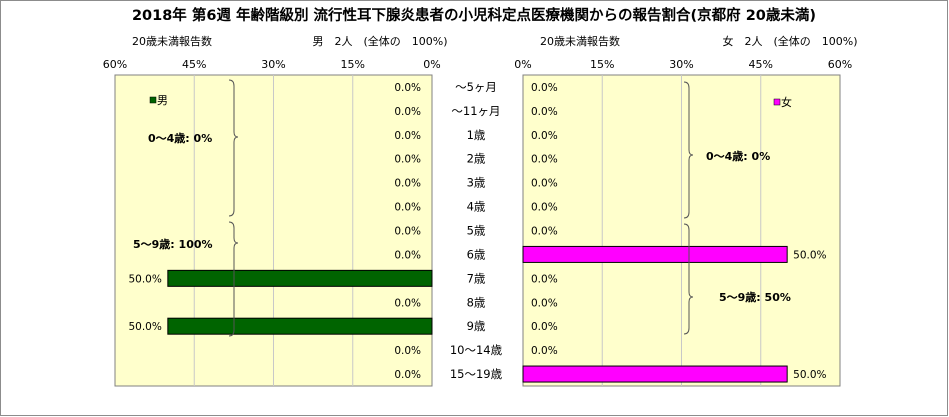 Image resolution: width=949 pixels, height=417 pixels. I want to click on female-axis-ticks: 0% 15% 30% 45% 60%, so click(683, 64).